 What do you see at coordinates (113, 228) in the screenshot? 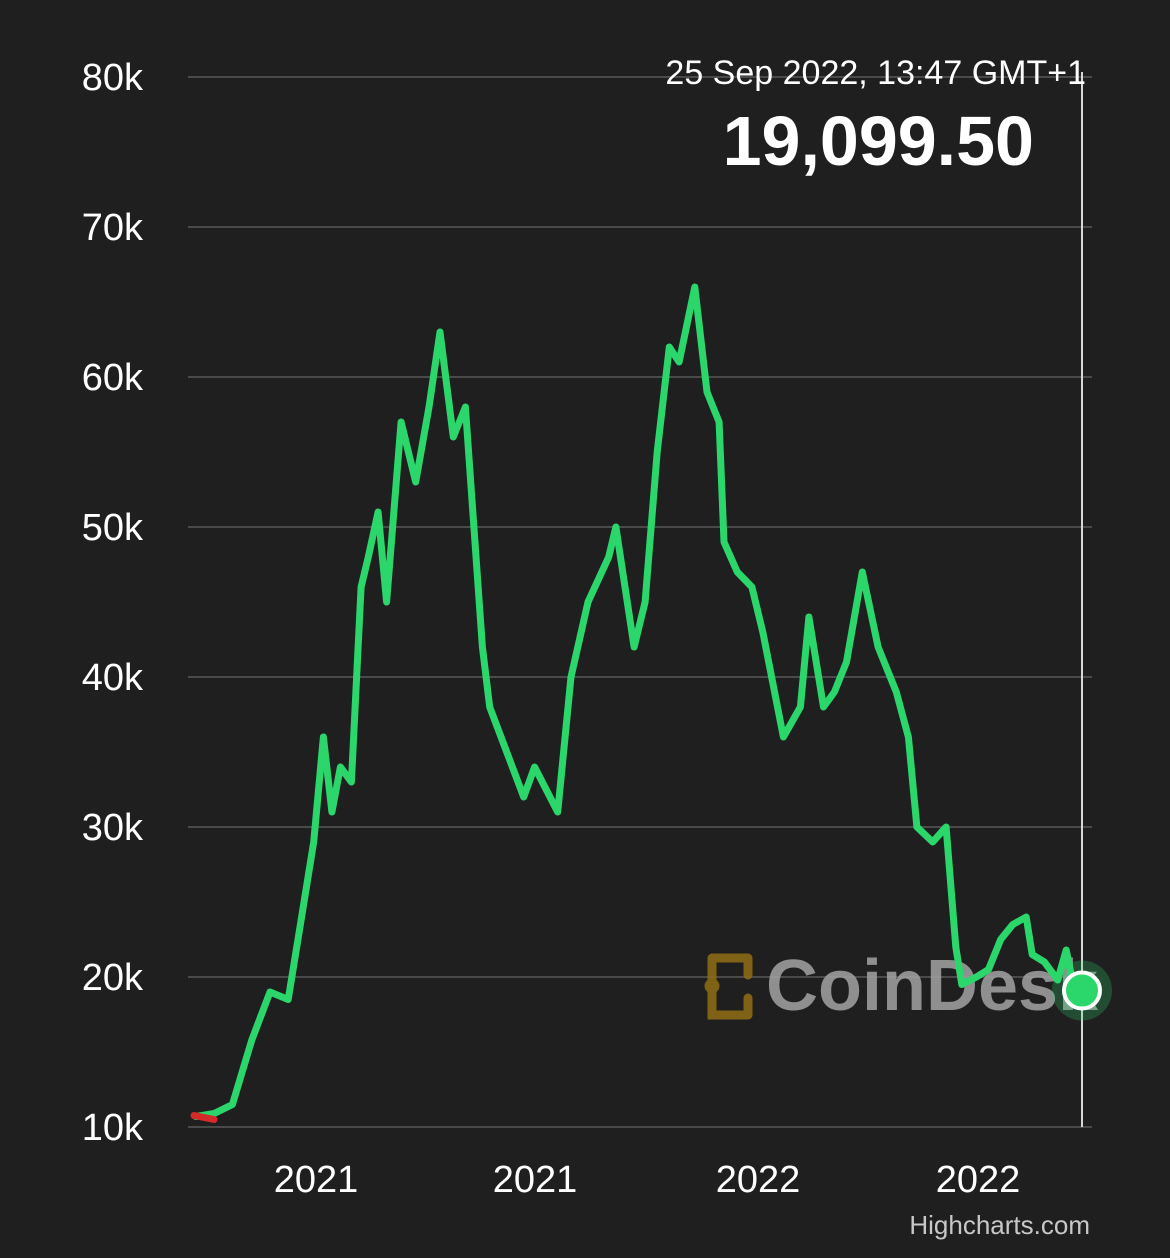
I see `y-tick-label: 70k` at bounding box center [113, 228].